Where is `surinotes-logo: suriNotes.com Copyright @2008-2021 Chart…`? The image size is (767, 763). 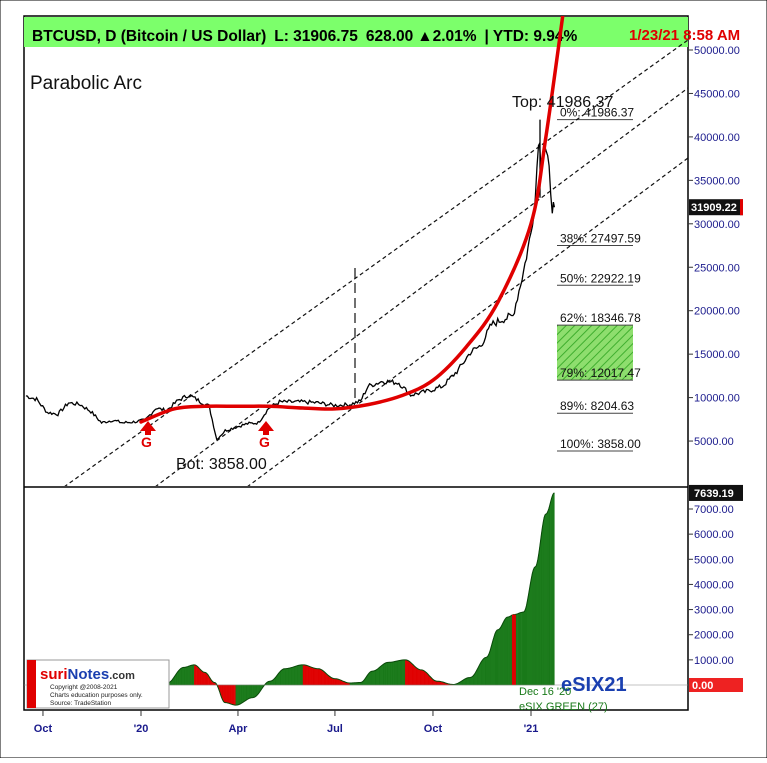
surinotes-logo: suriNotes.com Copyright @2008-2021 Chart… is located at coordinates (98, 684).